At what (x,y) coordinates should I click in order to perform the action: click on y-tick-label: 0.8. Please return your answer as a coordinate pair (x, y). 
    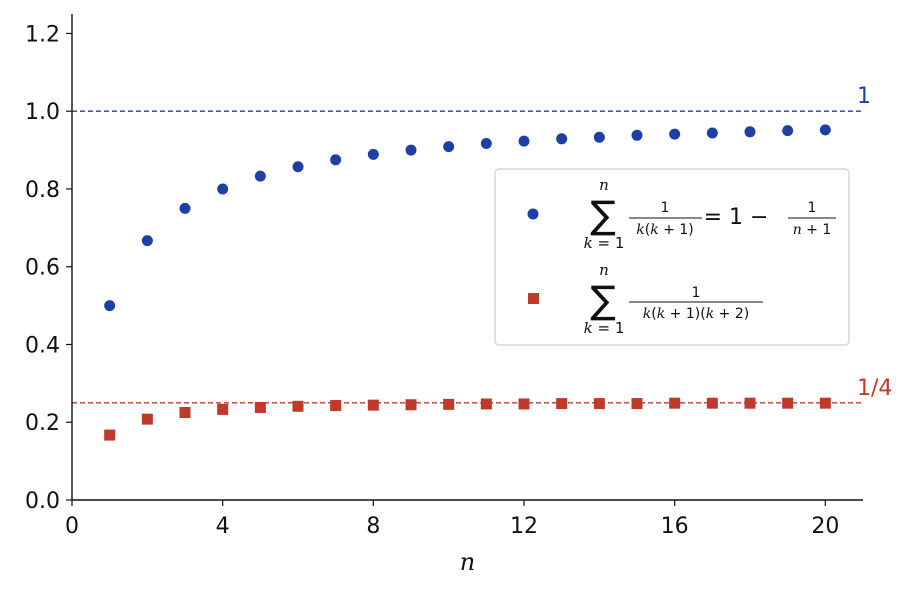
    Looking at the image, I should click on (42, 190).